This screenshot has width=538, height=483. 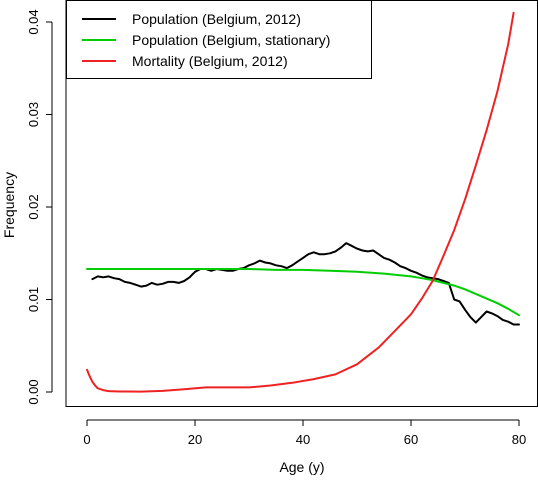 I want to click on y-axis-title: Frequency, so click(x=9, y=205).